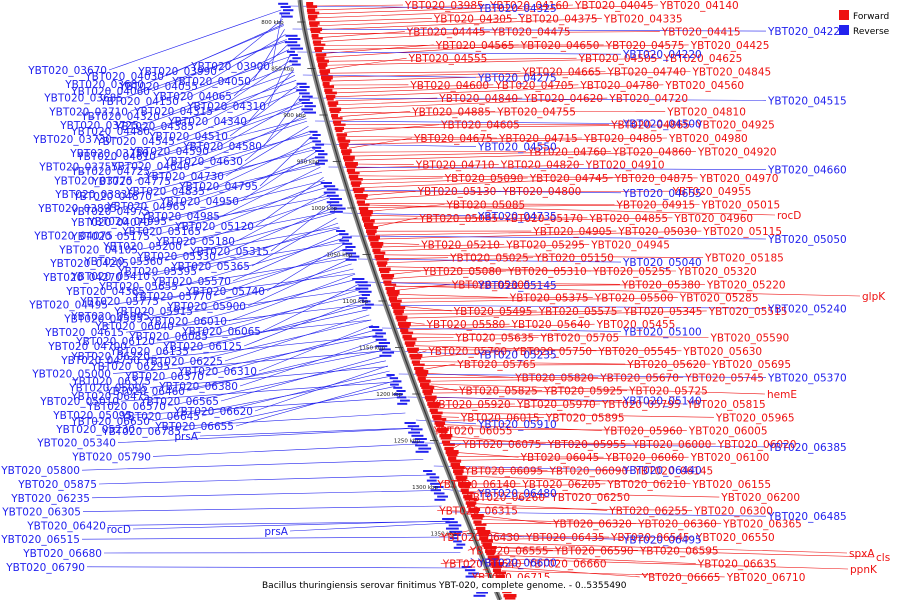 This screenshot has height=600, width=900. What do you see at coordinates (203, 162) in the screenshot?
I see `gene-label: YBT020_04630` at bounding box center [203, 162].